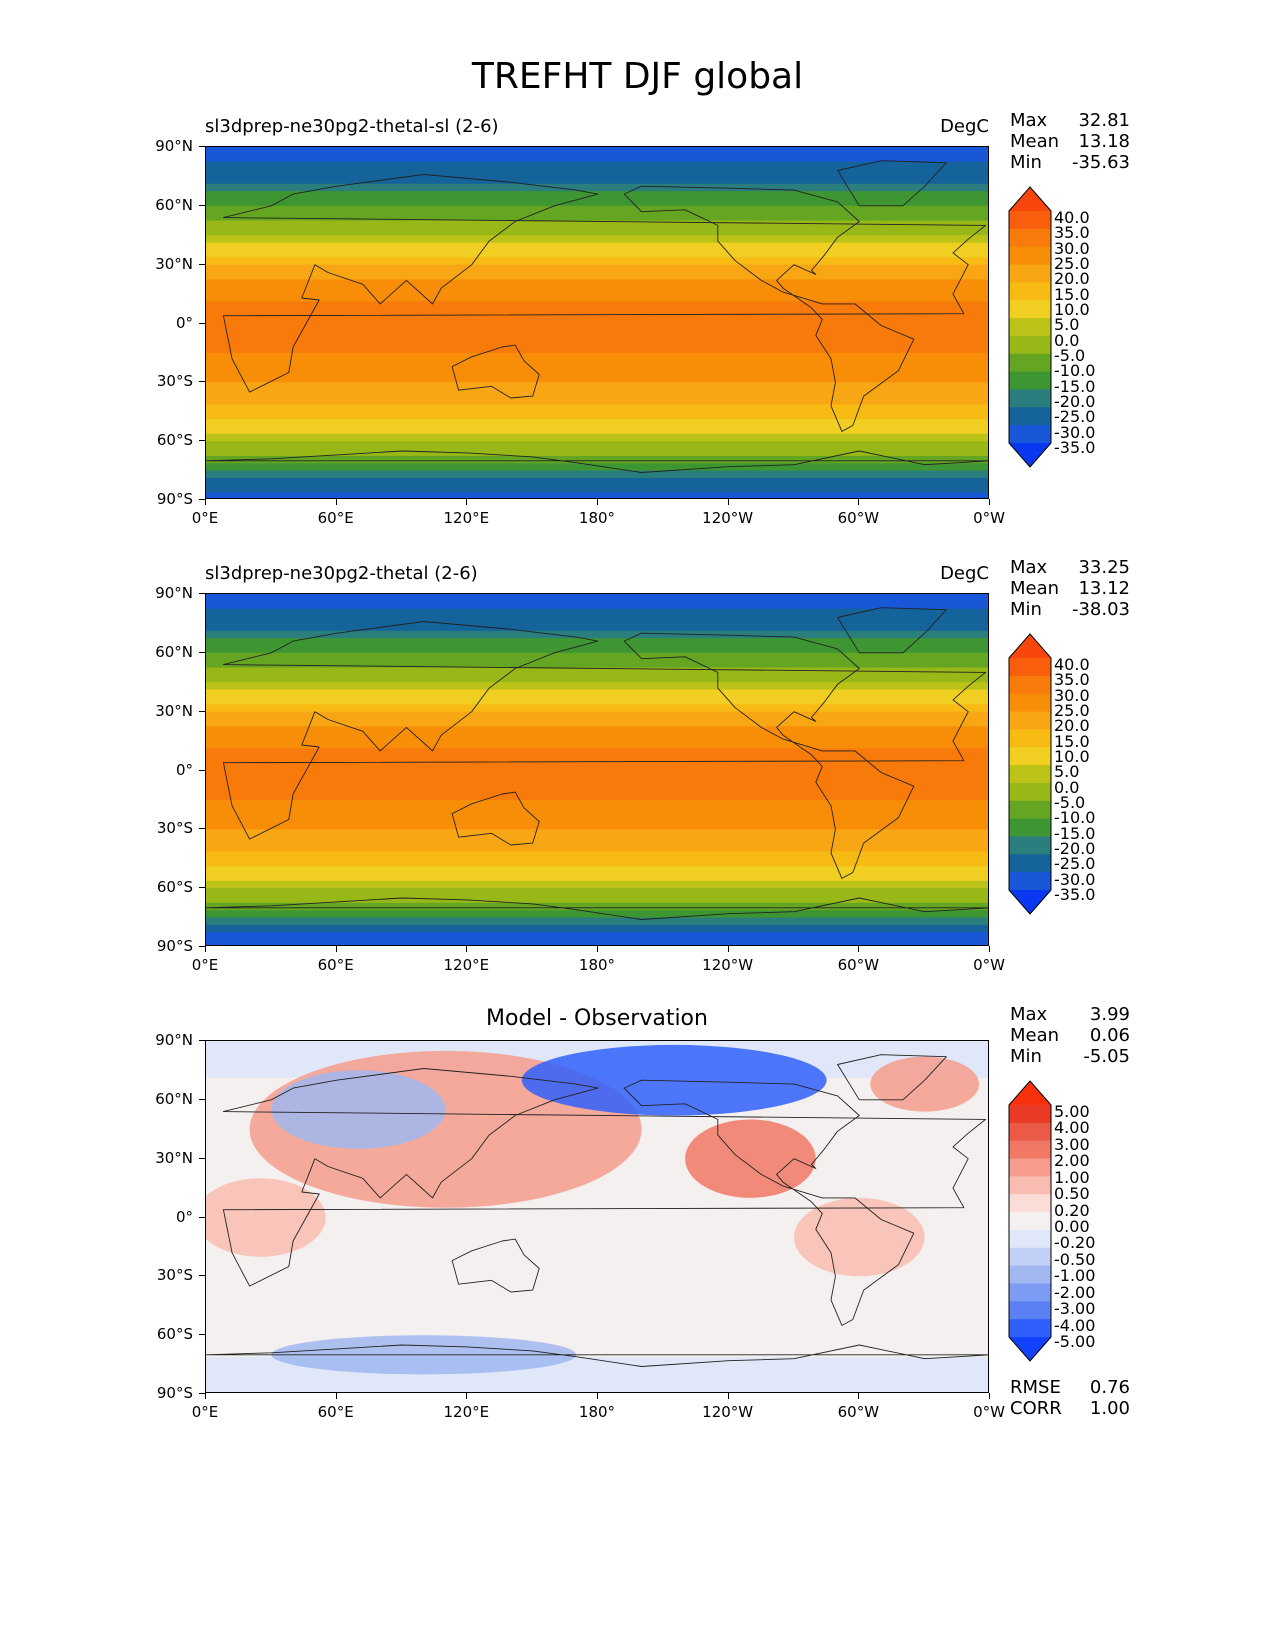  What do you see at coordinates (1075, 417) in the screenshot?
I see `colorbar-tick-label: -25.0` at bounding box center [1075, 417].